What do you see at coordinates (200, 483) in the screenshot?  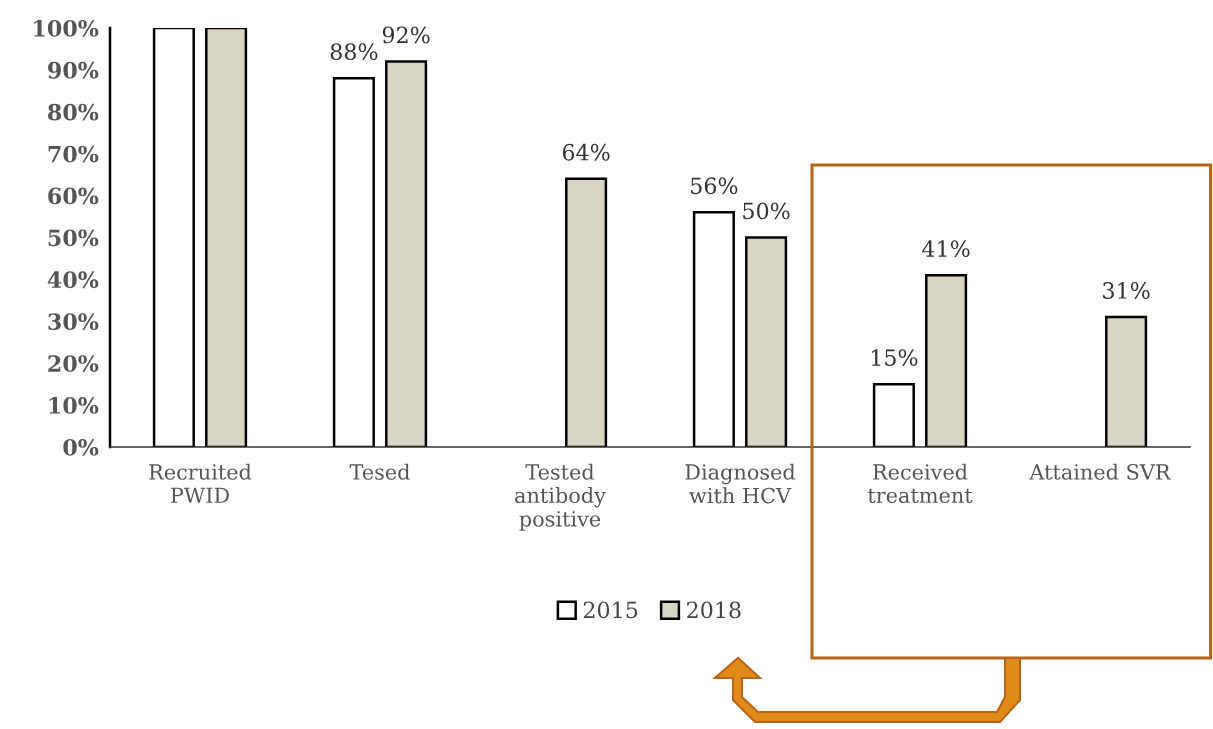 I see `x-tick-label: Recruited PWID` at bounding box center [200, 483].